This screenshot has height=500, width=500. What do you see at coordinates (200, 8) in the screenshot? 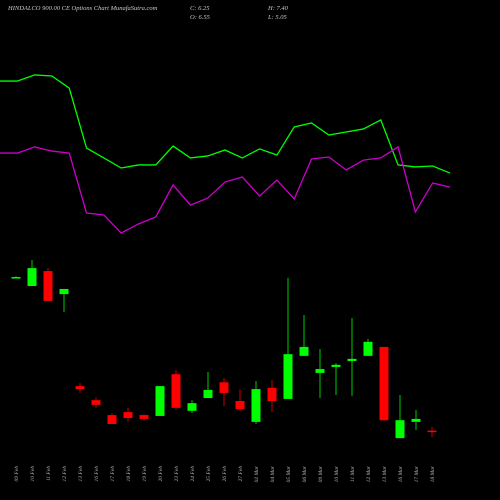
I see `close-label: C: 6.25` at bounding box center [200, 8].